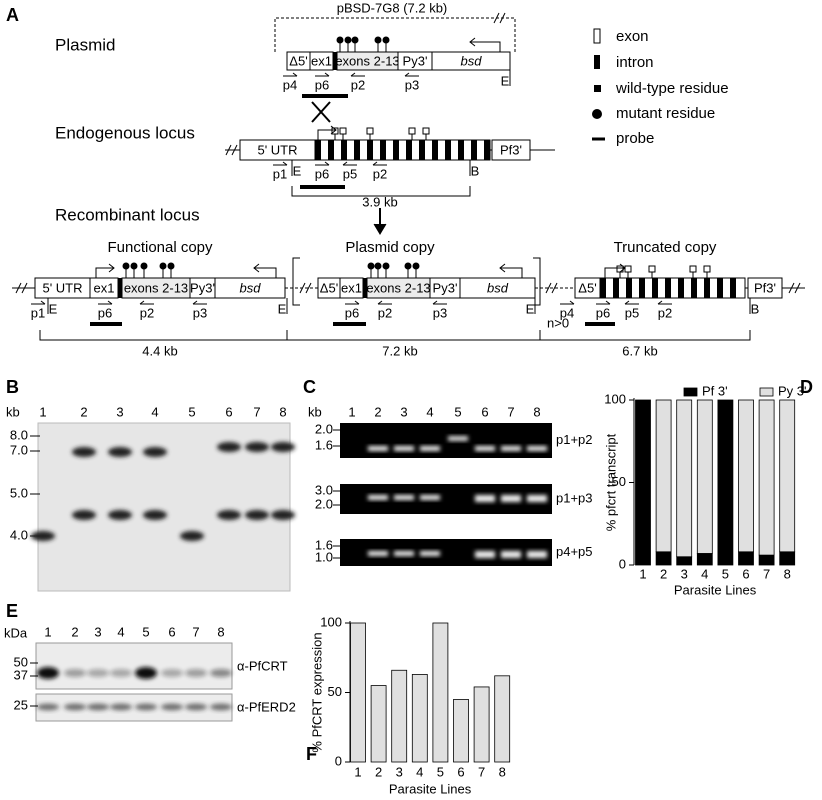 The height and width of the screenshot is (800, 822). Describe the element at coordinates (475, 170) in the screenshot. I see `site-label: B` at that location.